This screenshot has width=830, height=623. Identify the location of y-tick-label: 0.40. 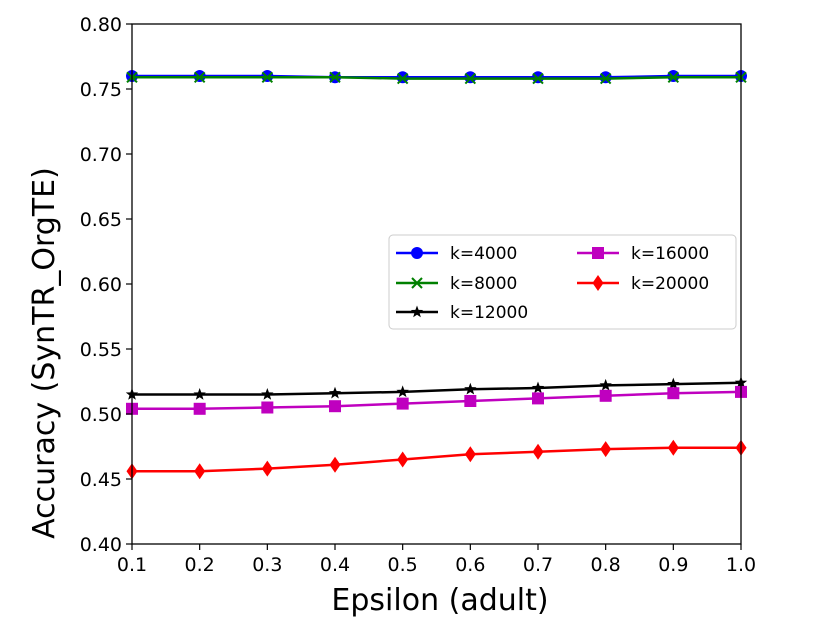
(101, 545).